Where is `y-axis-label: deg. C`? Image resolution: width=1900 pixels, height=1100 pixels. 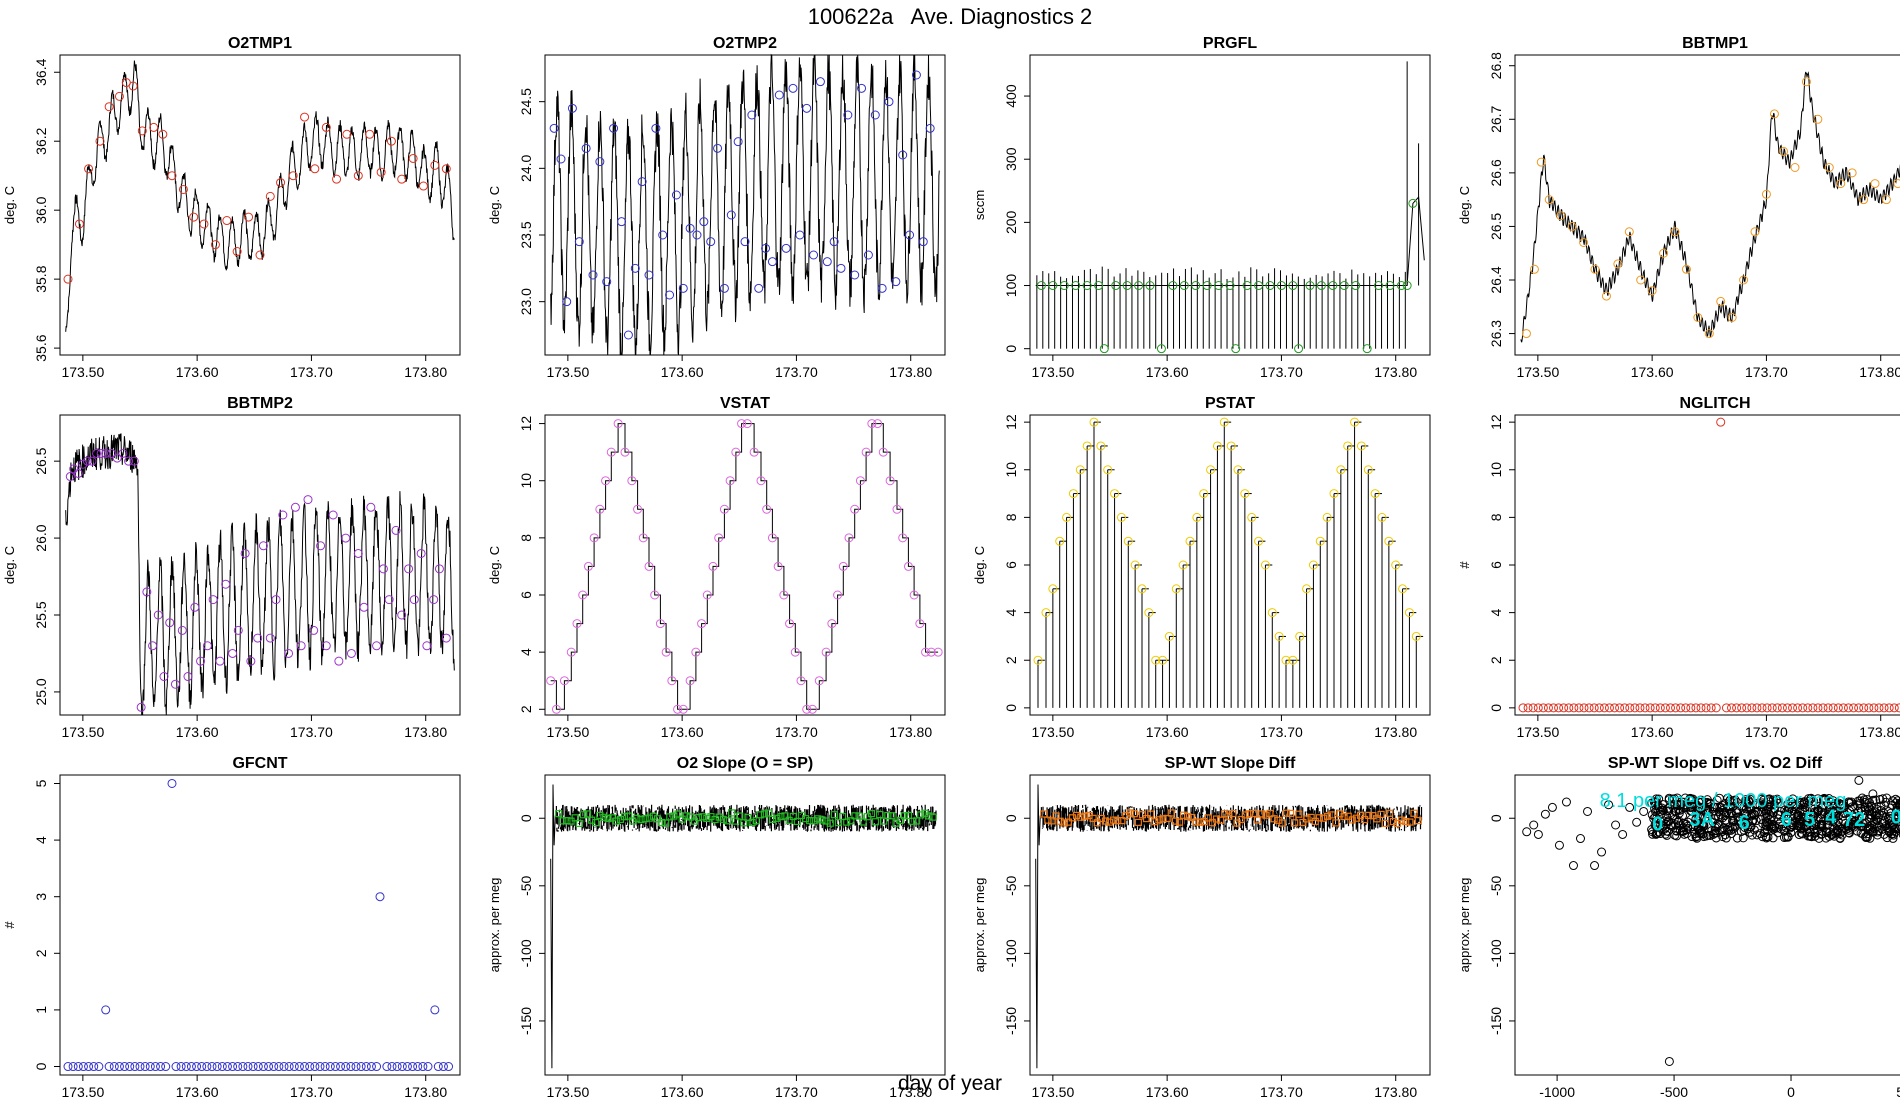 y-axis-label: deg. C is located at coordinates (494, 205).